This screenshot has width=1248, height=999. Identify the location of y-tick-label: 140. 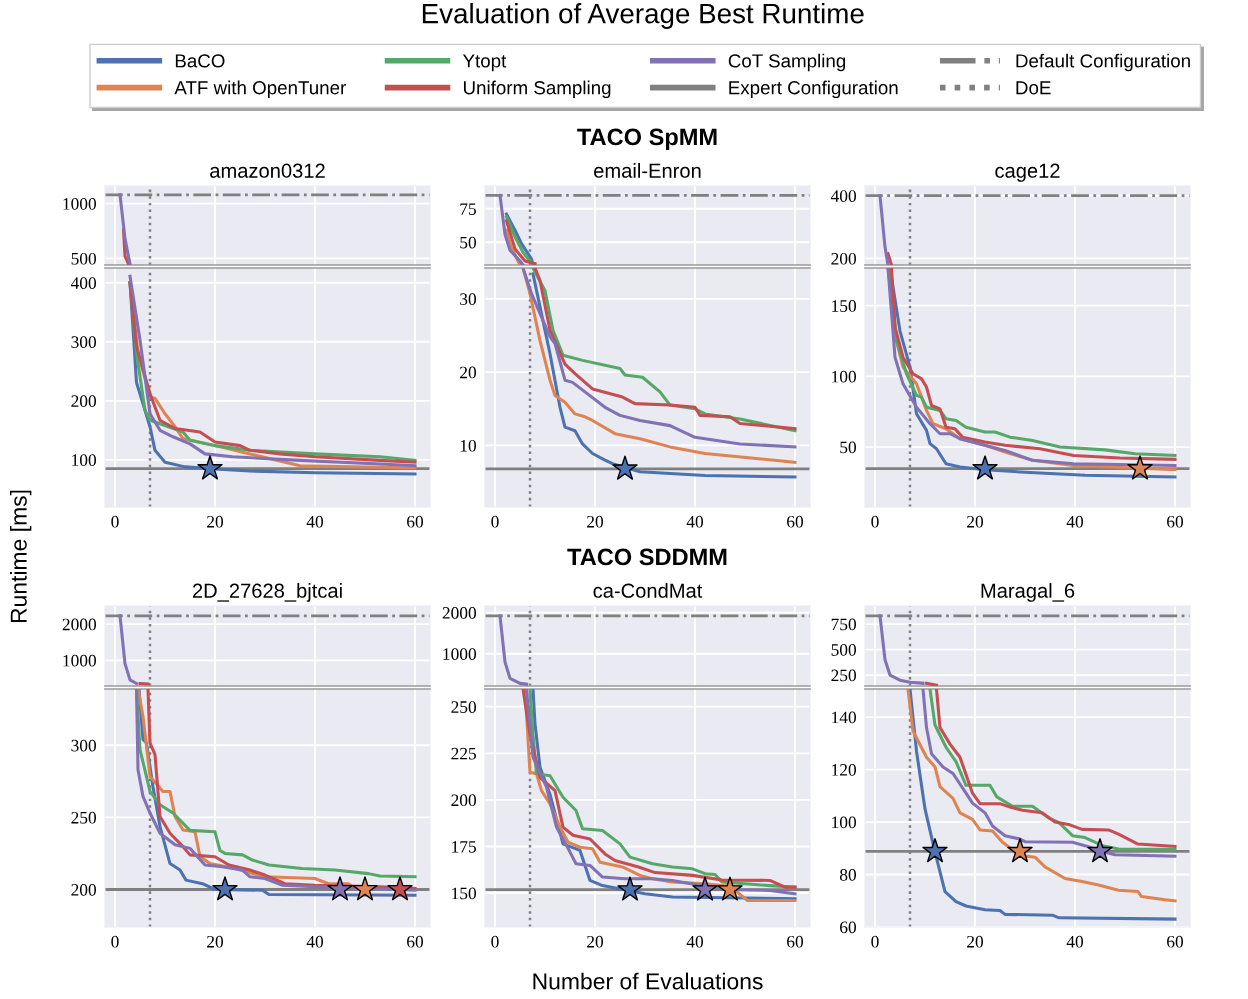
(844, 717).